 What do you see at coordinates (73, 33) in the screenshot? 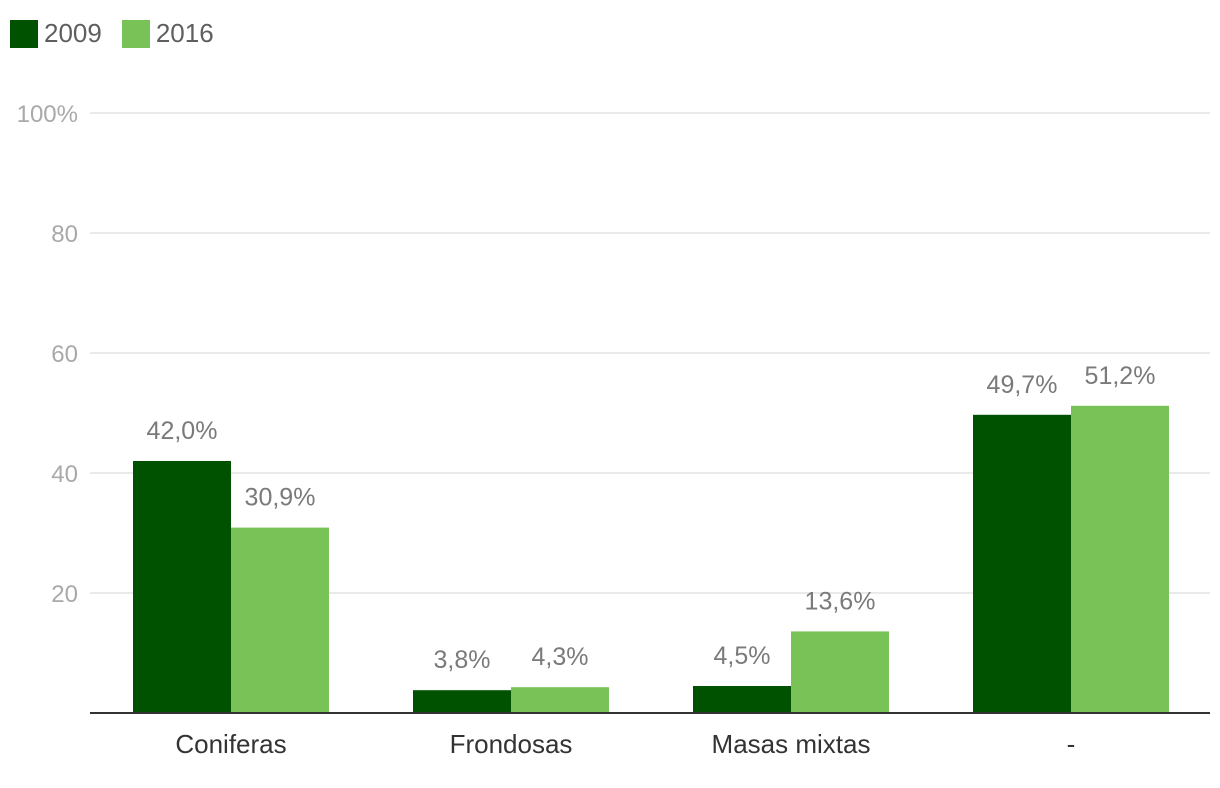
I see `legend-label-2009: 2009` at bounding box center [73, 33].